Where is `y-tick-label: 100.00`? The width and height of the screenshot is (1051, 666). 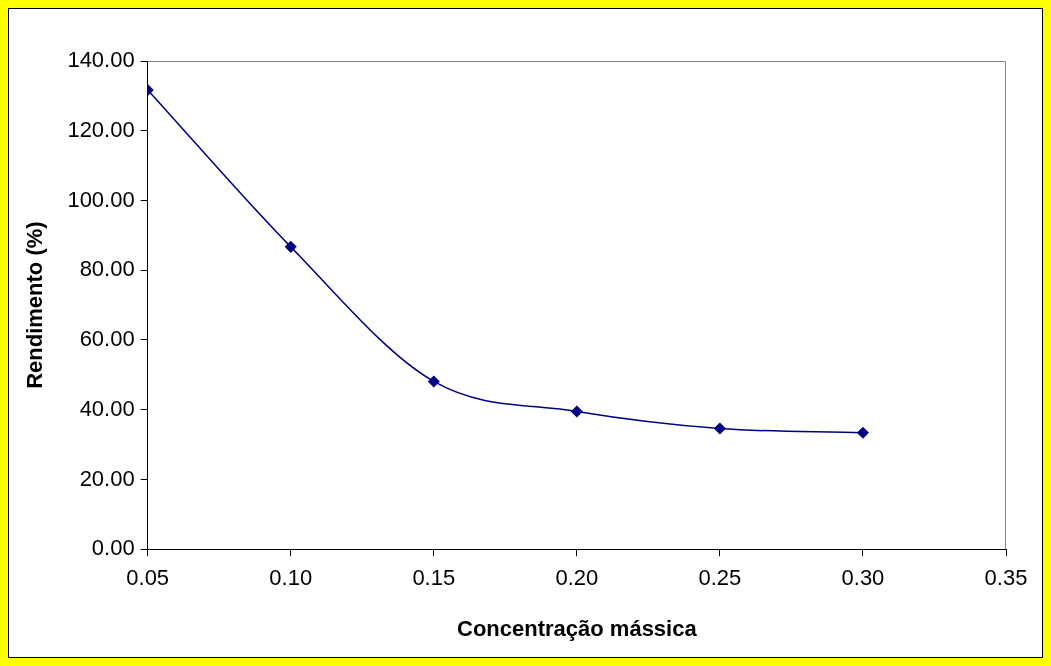 y-tick-label: 100.00 is located at coordinates (101, 199).